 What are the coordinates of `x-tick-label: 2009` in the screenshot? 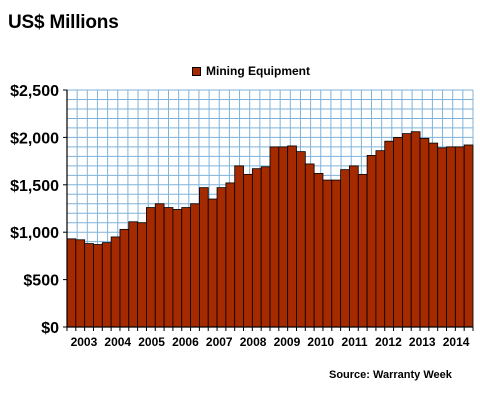 It's located at (287, 342).